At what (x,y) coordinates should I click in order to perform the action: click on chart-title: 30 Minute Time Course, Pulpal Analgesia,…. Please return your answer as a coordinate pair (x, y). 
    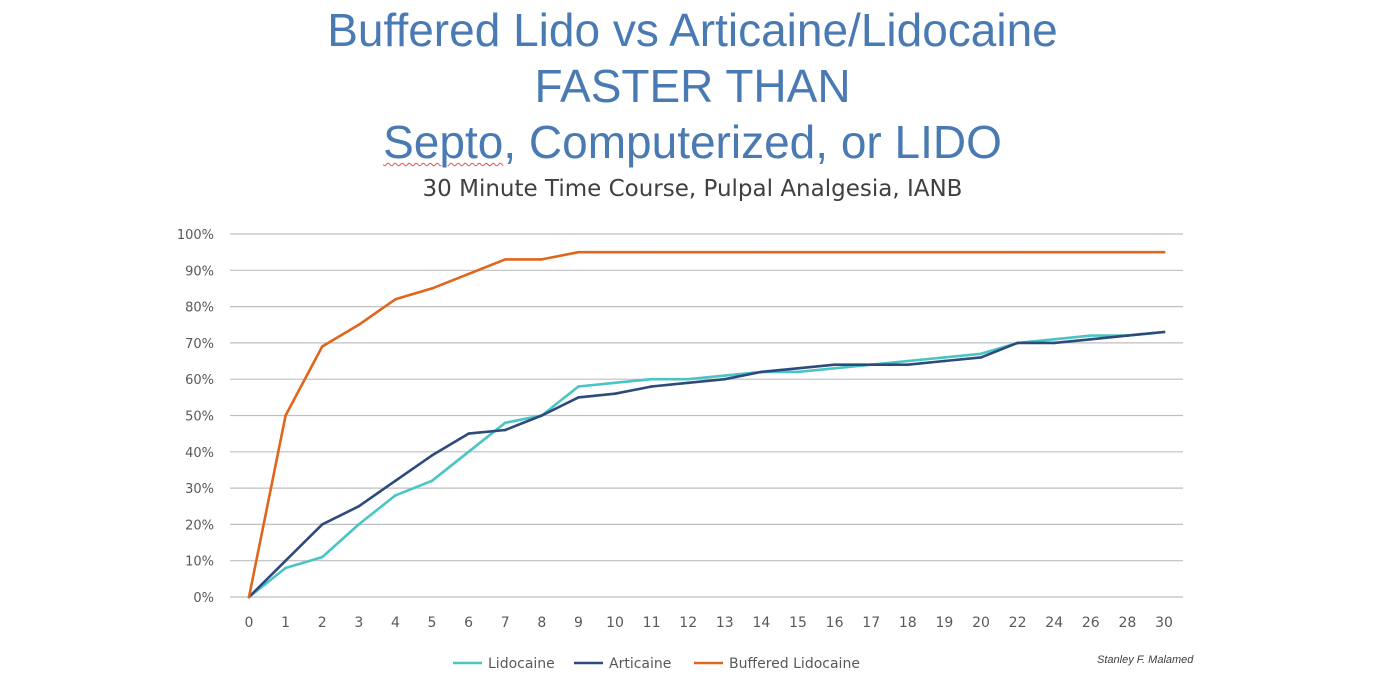
    Looking at the image, I should click on (692, 189).